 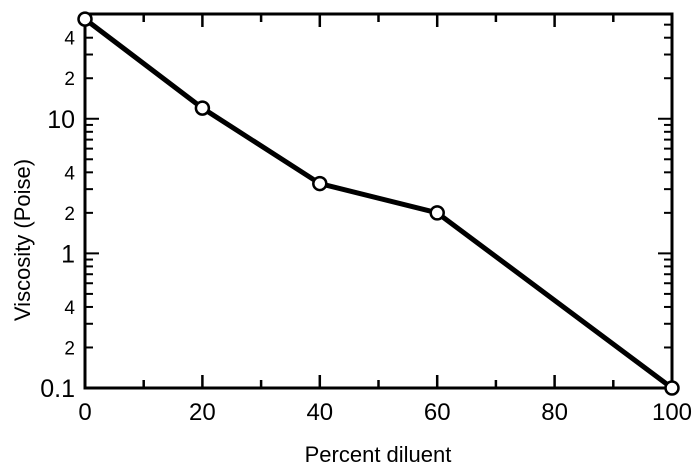 What do you see at coordinates (378, 454) in the screenshot?
I see `x-axis-label: Percent diluent` at bounding box center [378, 454].